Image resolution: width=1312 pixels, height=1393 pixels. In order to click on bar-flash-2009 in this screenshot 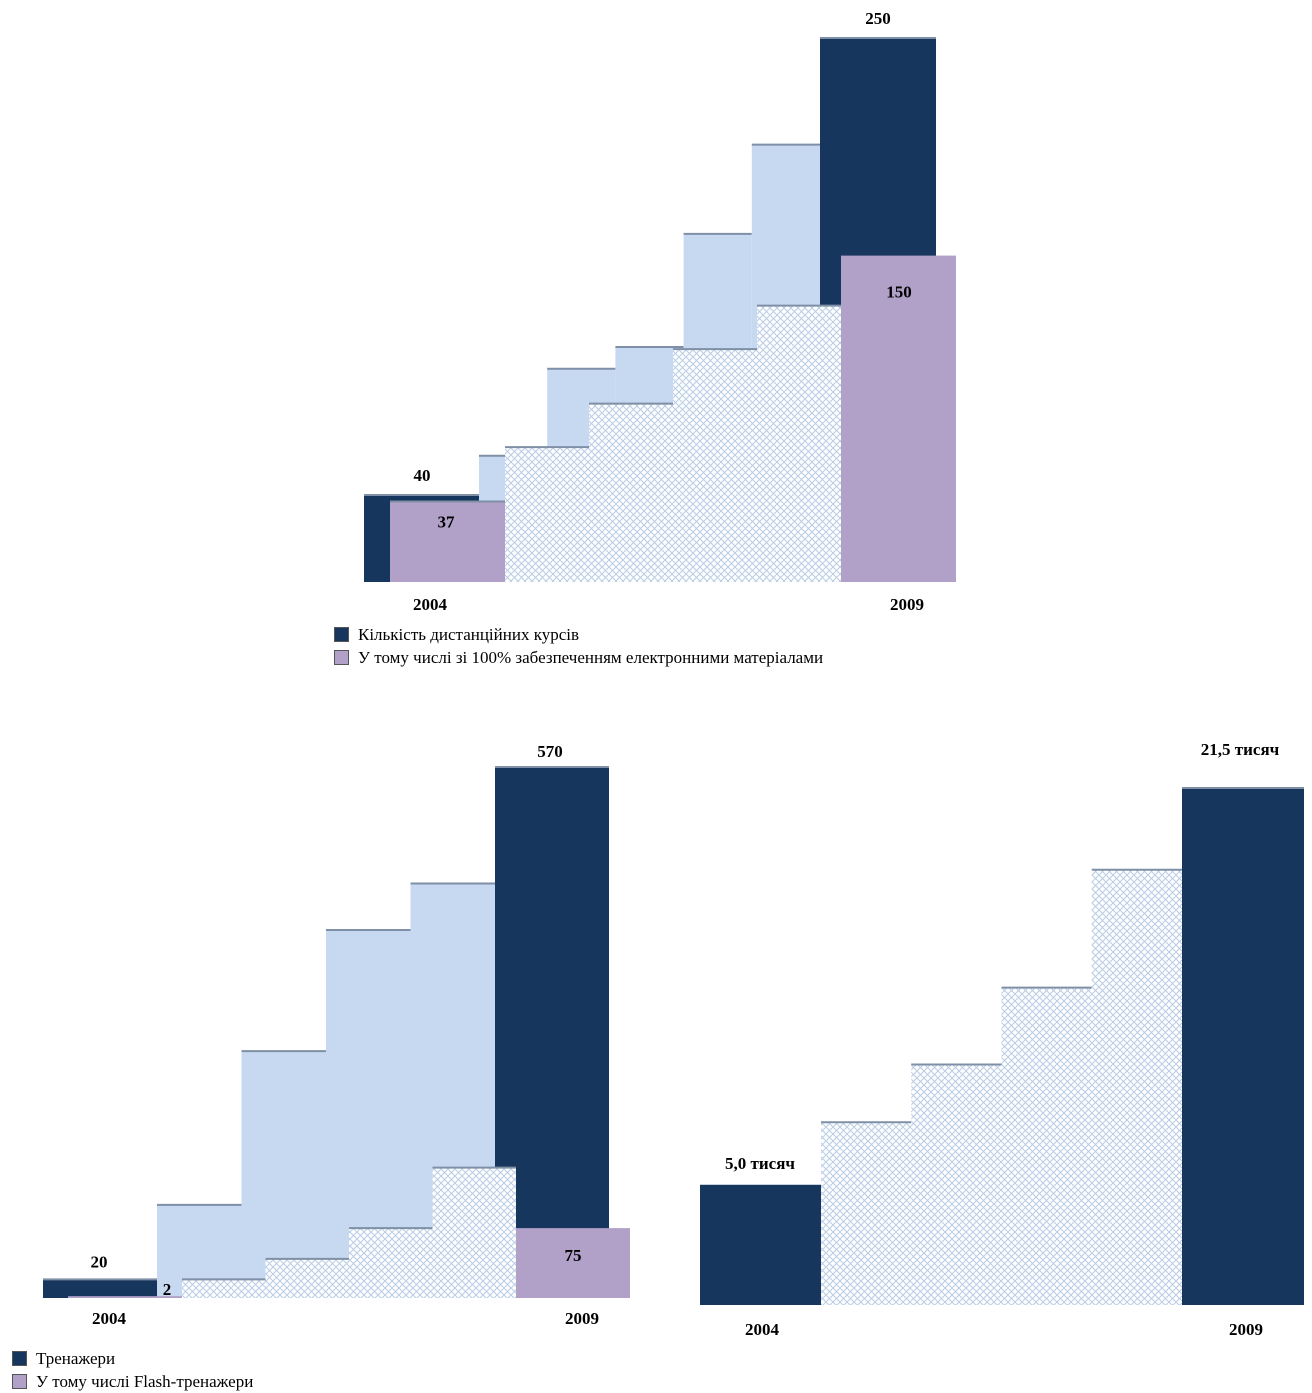, I will do `click(573, 1263)`.